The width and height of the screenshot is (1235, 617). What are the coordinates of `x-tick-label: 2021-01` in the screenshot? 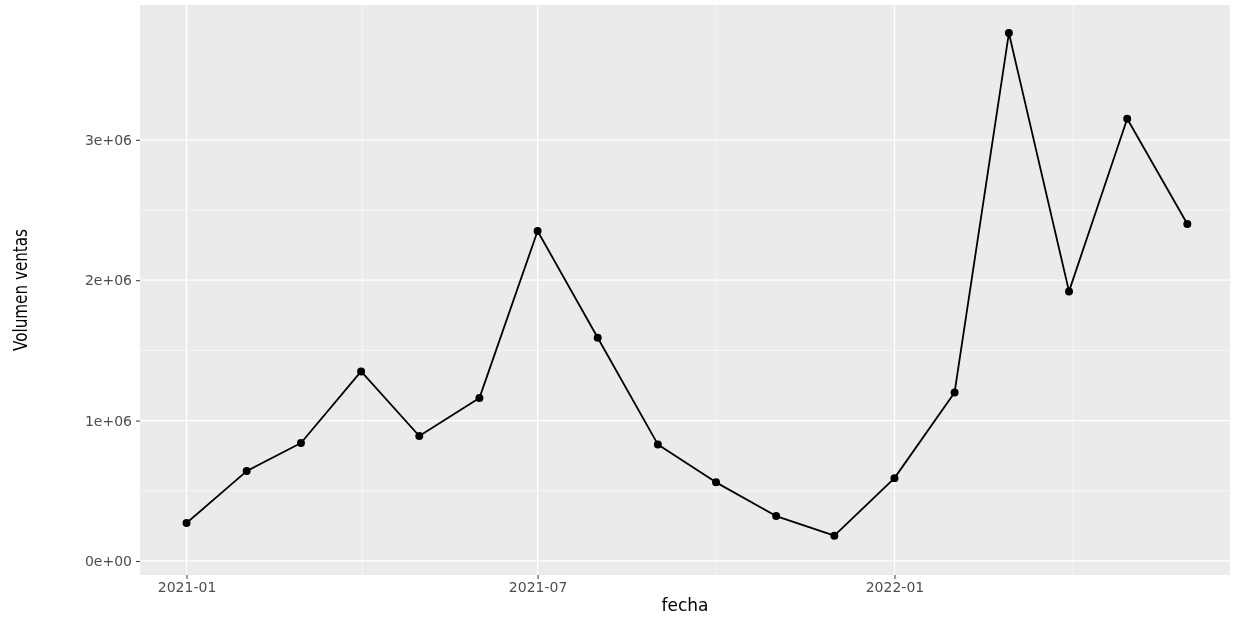 It's located at (187, 586).